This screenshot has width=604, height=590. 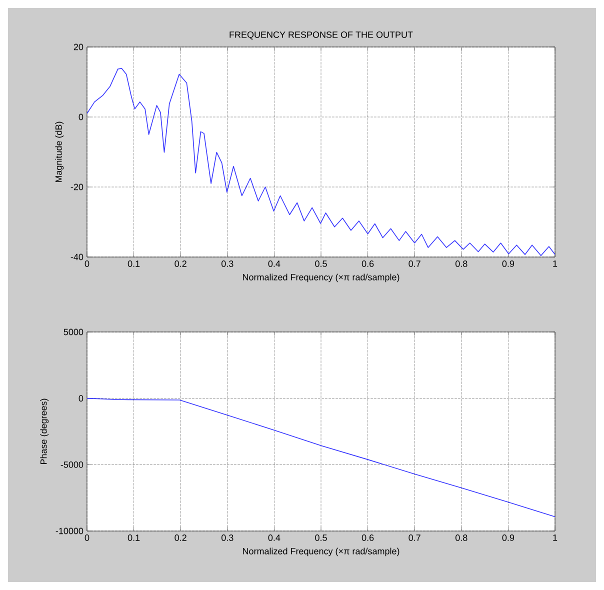 What do you see at coordinates (59, 152) in the screenshot?
I see `y-axis-title: Magnitude (dB)` at bounding box center [59, 152].